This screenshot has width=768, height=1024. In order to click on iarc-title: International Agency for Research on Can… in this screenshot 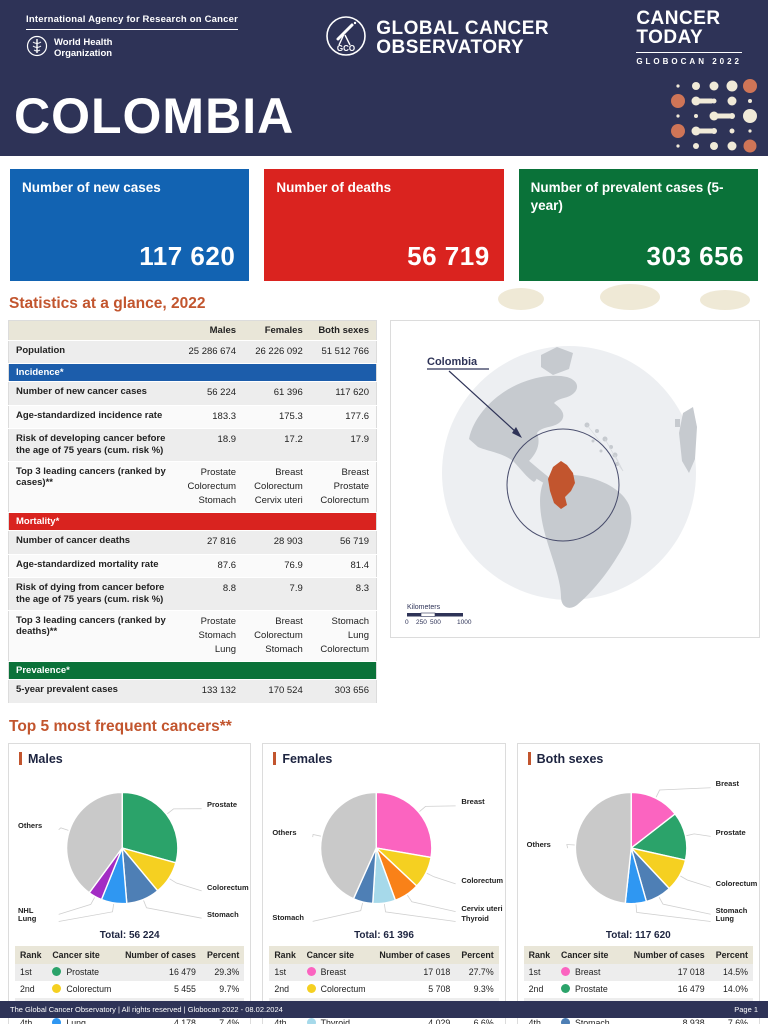, I will do `click(132, 22)`.